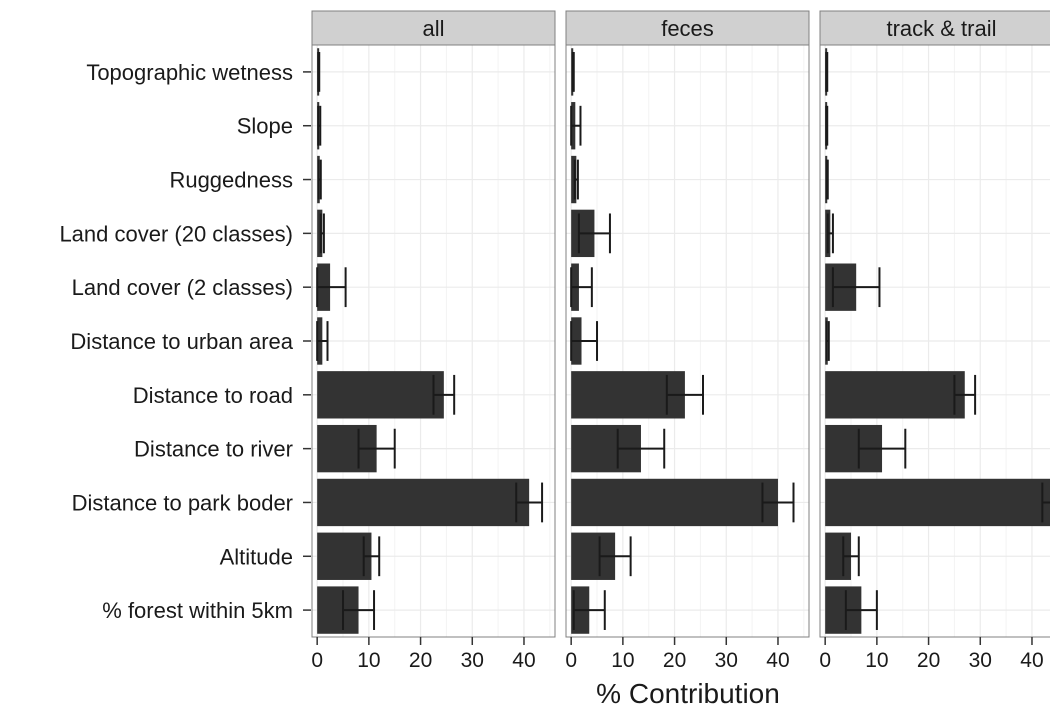  Describe the element at coordinates (941, 28) in the screenshot. I see `facet-strip-label: track & trail` at that location.